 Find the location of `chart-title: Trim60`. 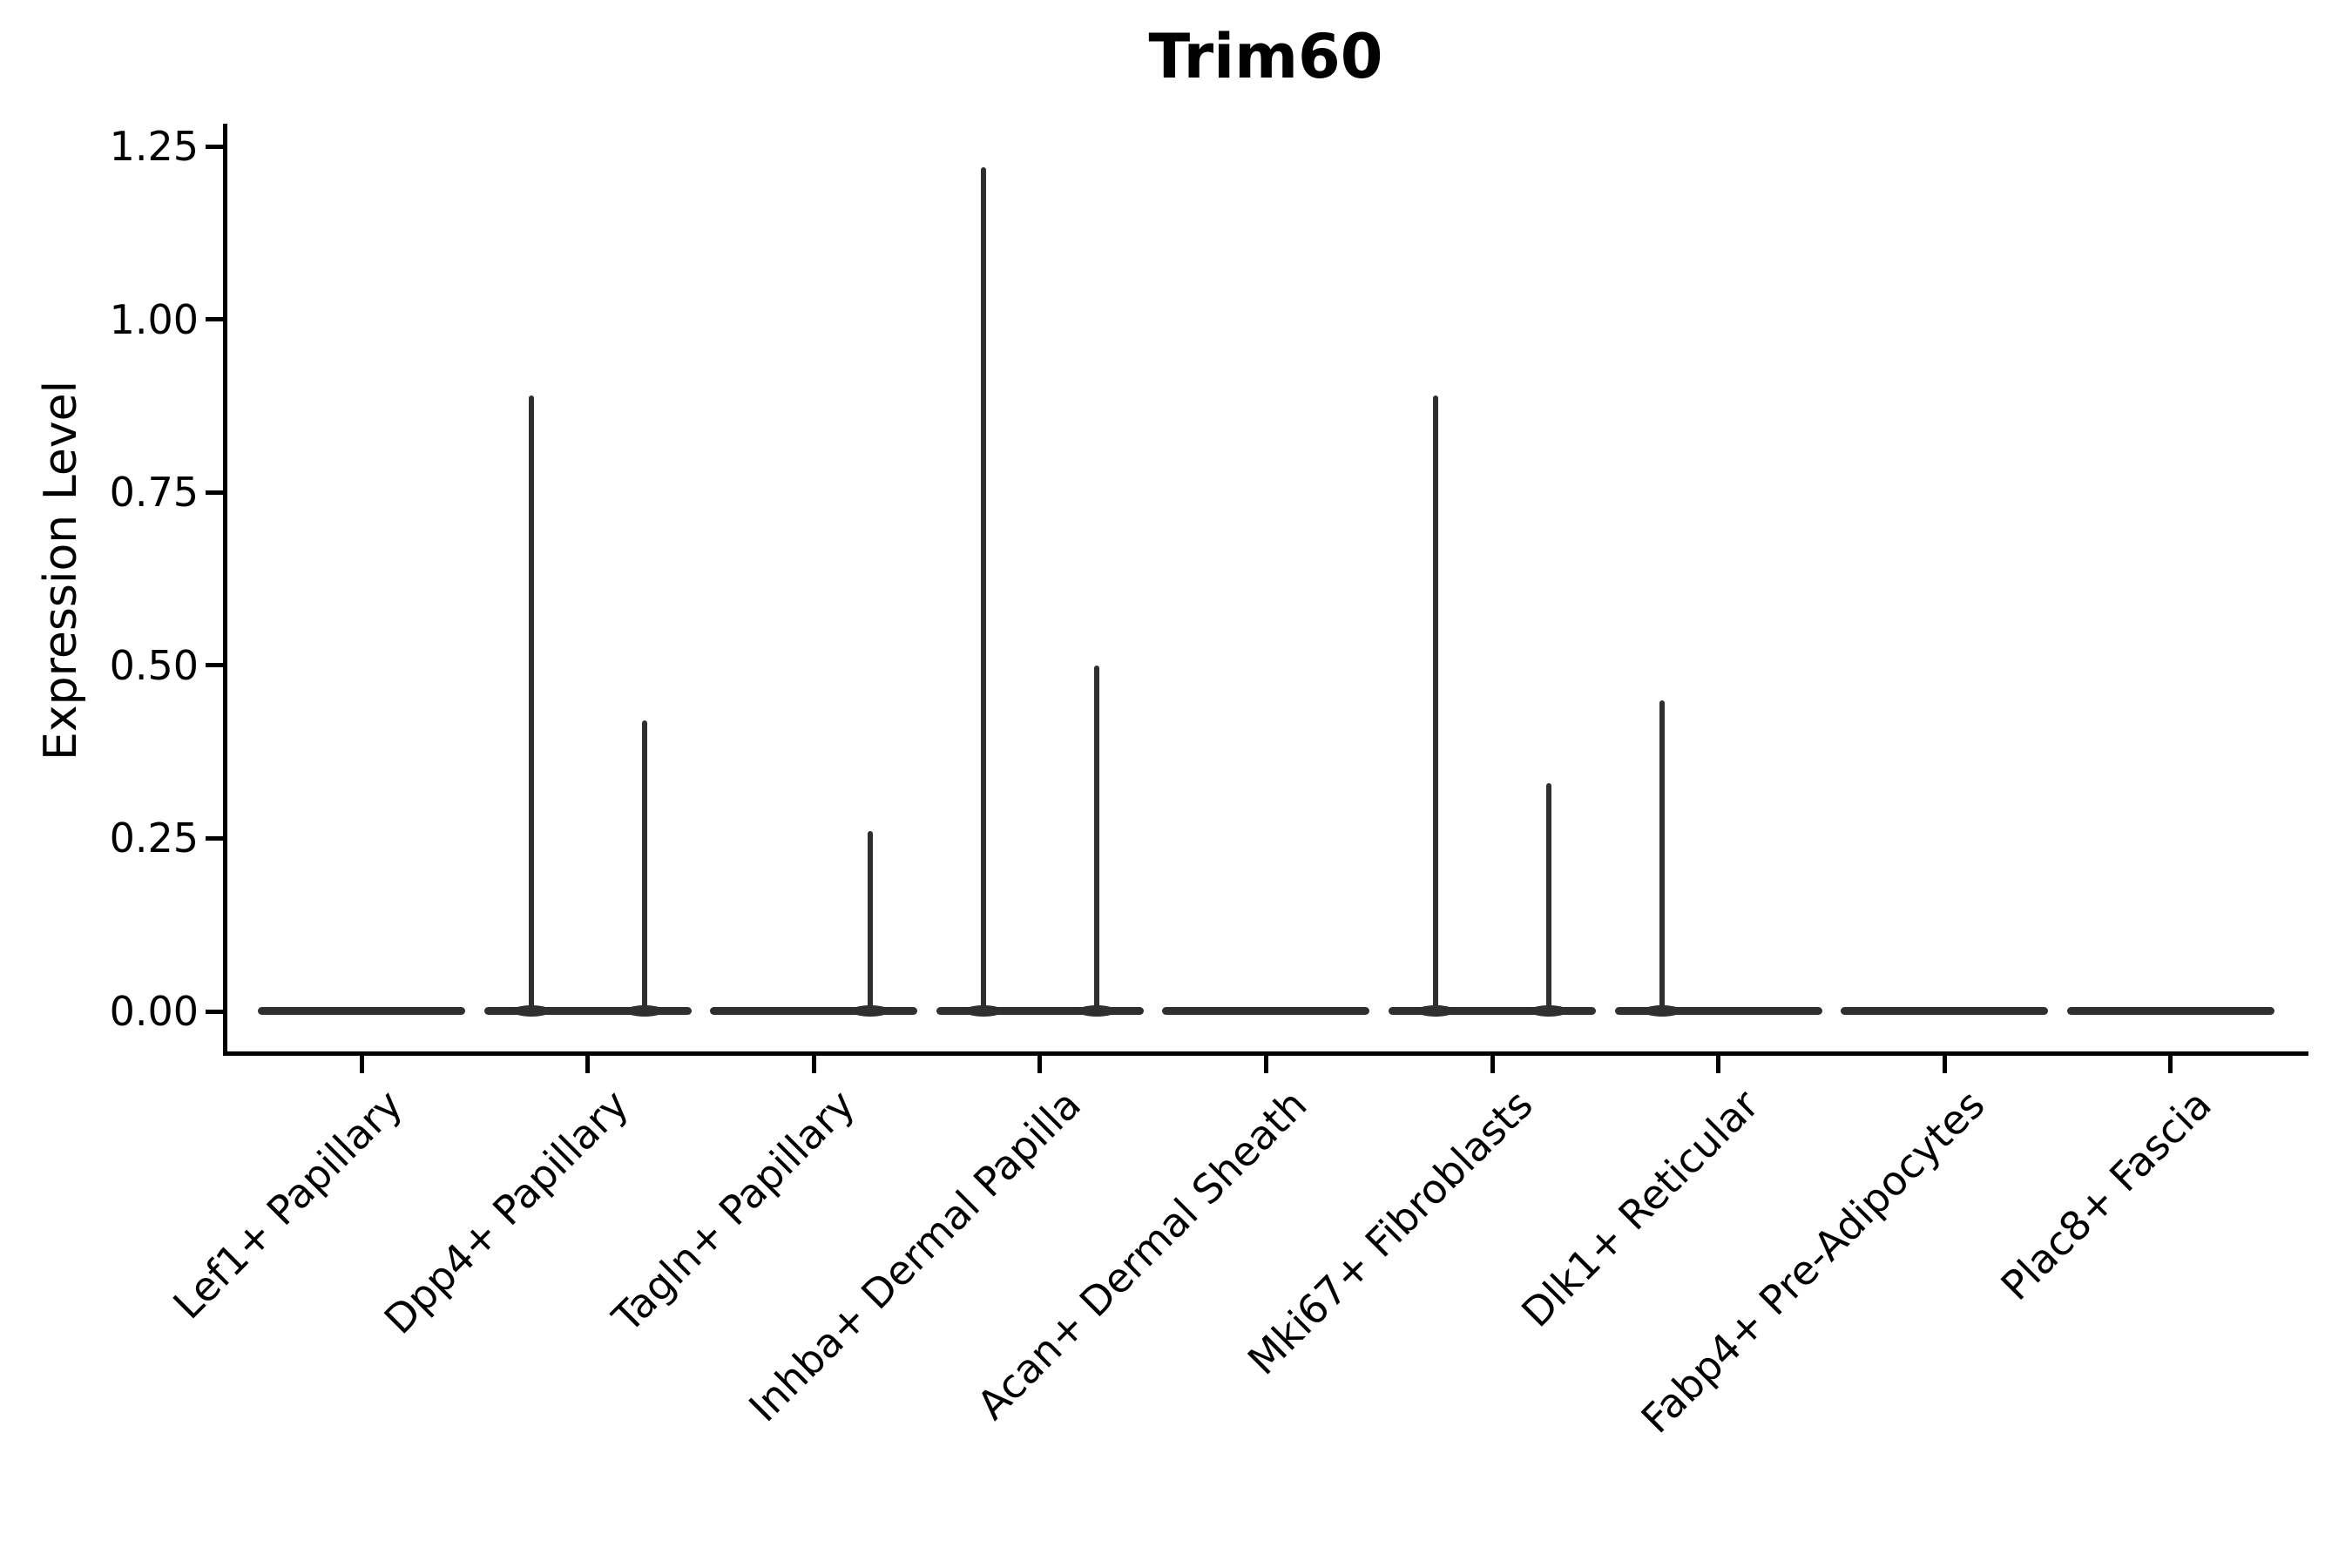

chart-title: Trim60 is located at coordinates (1265, 56).